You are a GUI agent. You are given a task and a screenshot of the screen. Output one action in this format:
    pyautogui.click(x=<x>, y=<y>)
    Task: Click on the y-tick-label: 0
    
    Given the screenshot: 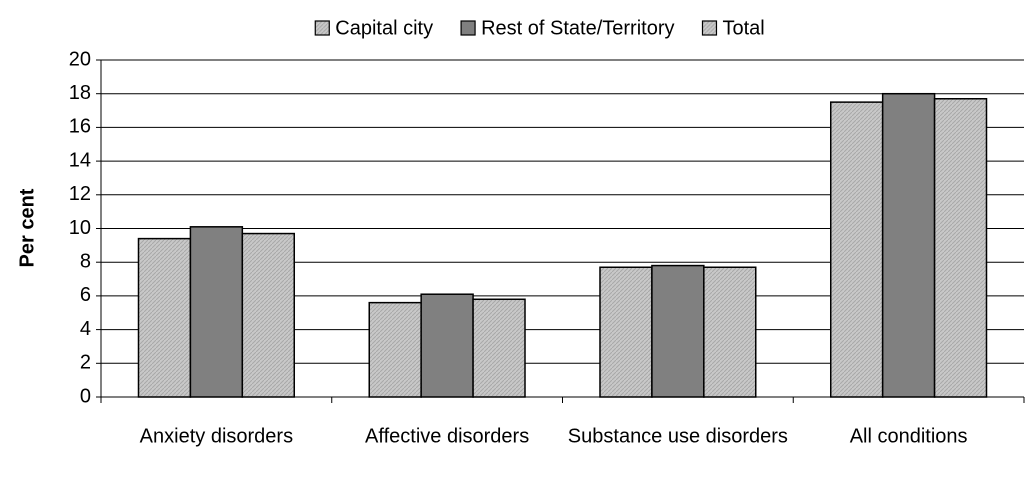 What is the action you would take?
    pyautogui.click(x=85, y=396)
    